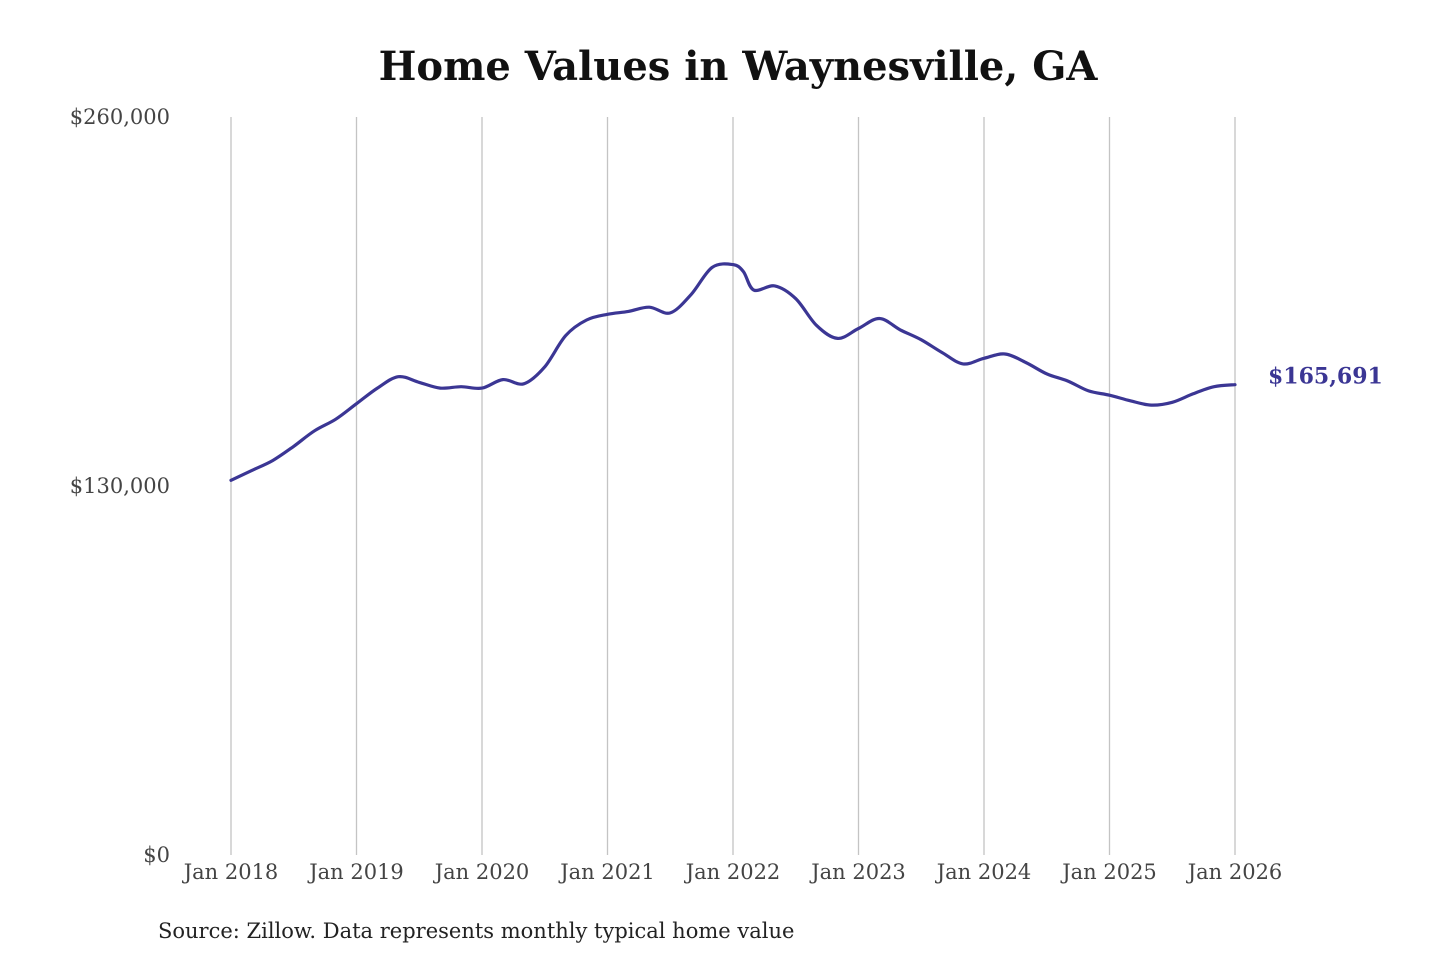  I want to click on x-tick-label: Jan 2018, so click(230, 872).